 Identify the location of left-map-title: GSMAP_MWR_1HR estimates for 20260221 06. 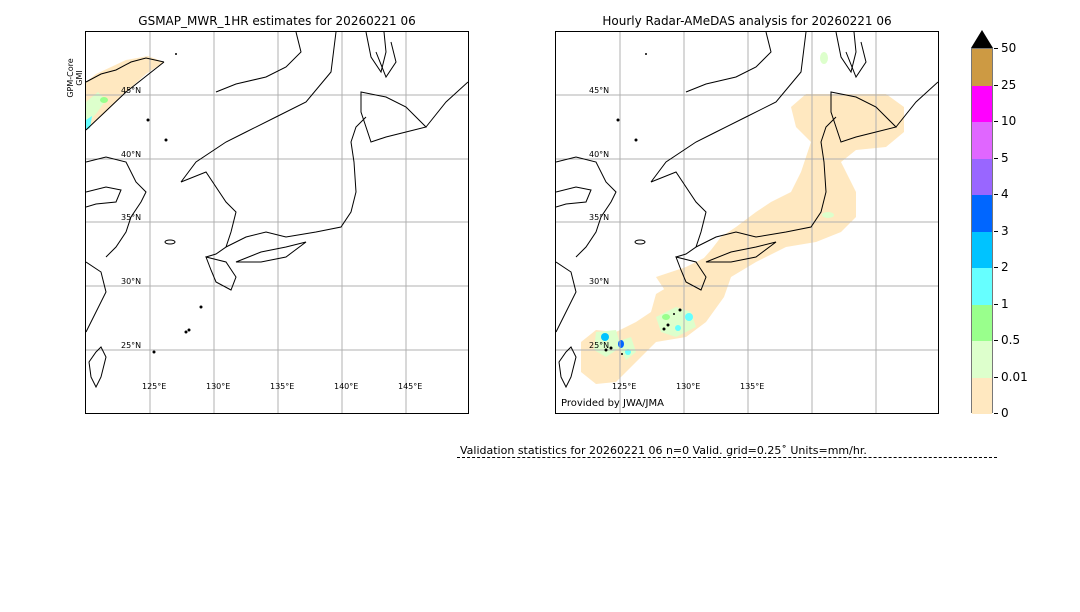
(277, 21).